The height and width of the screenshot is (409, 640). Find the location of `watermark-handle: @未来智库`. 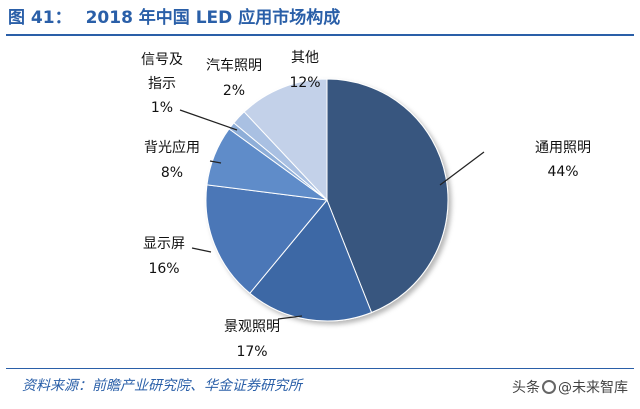

watermark-handle: @未来智库 is located at coordinates (593, 388).